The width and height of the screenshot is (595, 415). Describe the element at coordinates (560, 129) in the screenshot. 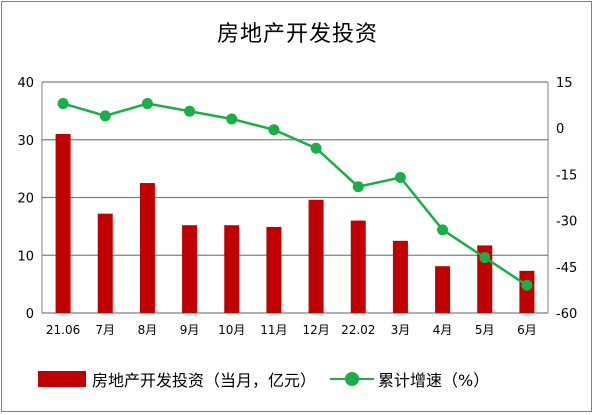

I see `right-tick-label: 0` at that location.